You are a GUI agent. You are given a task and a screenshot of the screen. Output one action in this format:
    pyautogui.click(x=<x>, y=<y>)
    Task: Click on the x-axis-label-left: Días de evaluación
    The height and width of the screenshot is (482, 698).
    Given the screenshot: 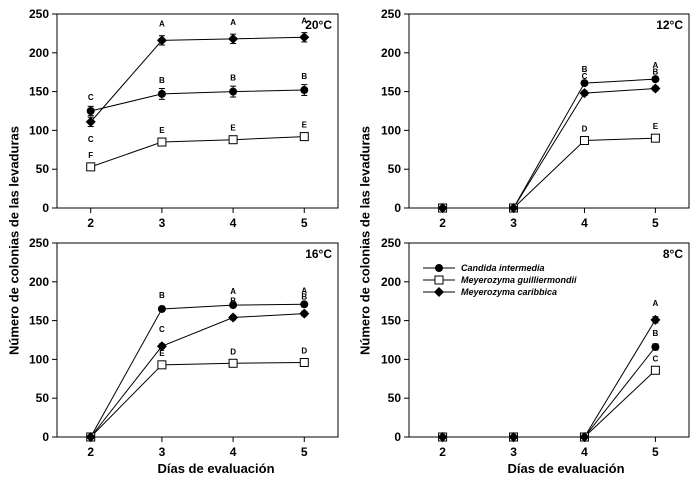 What is the action you would take?
    pyautogui.click(x=216, y=468)
    